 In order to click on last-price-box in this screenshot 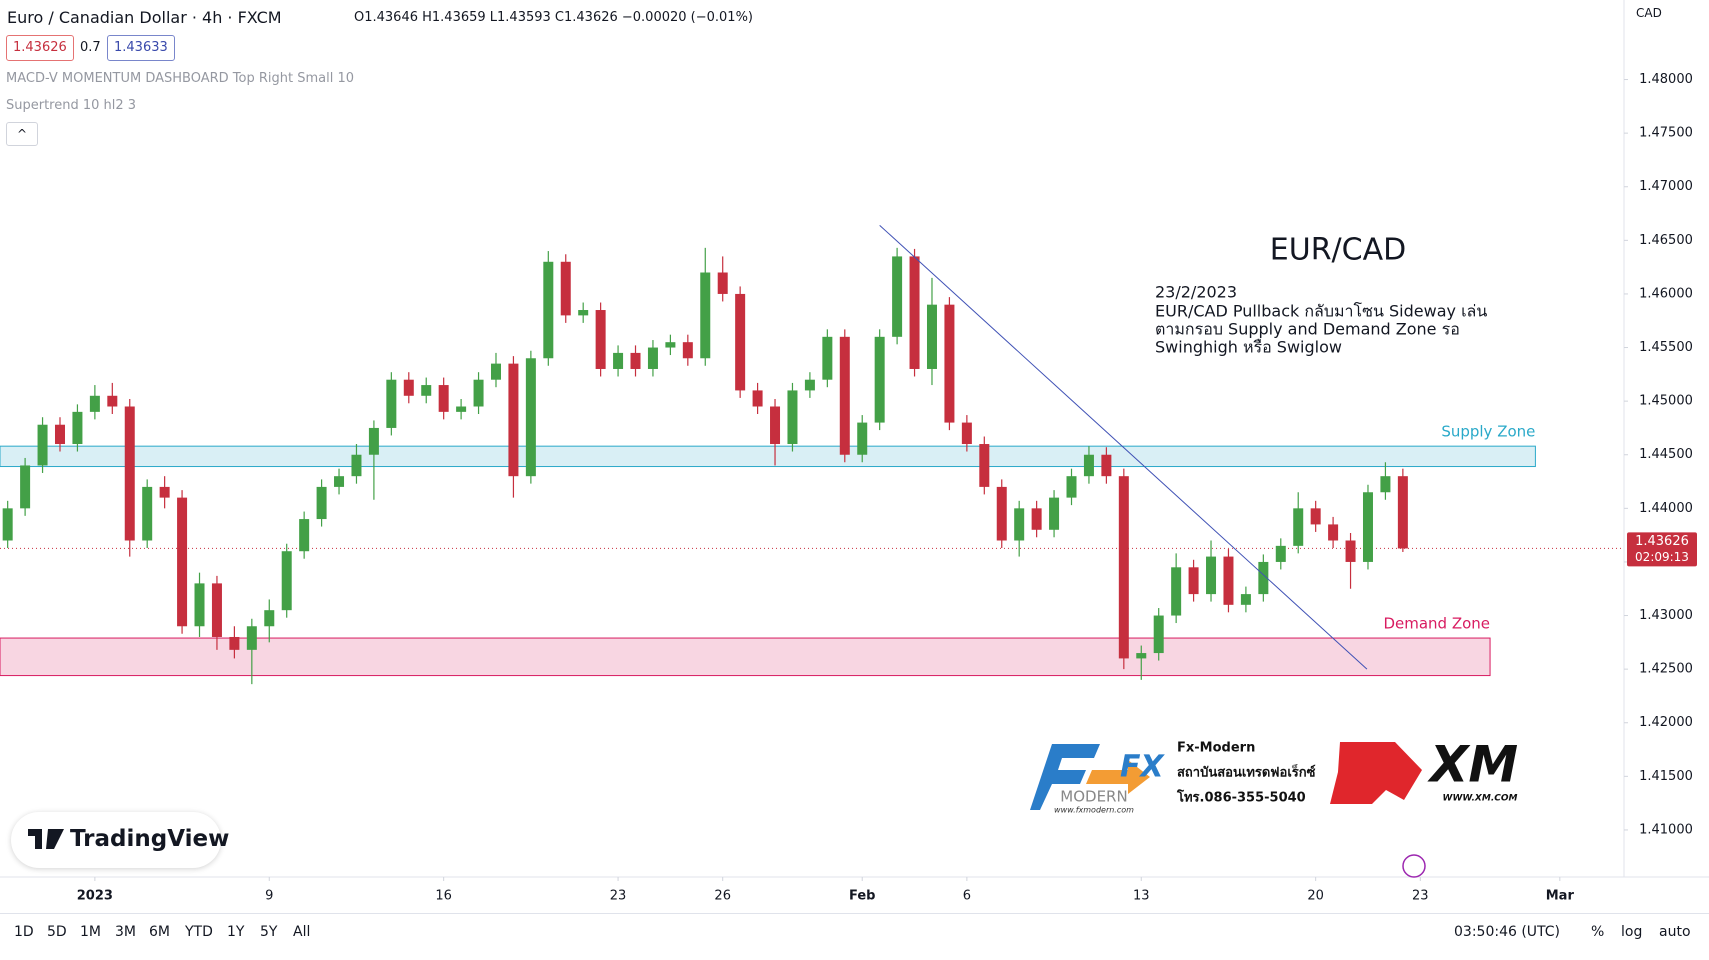, I will do `click(1662, 549)`.